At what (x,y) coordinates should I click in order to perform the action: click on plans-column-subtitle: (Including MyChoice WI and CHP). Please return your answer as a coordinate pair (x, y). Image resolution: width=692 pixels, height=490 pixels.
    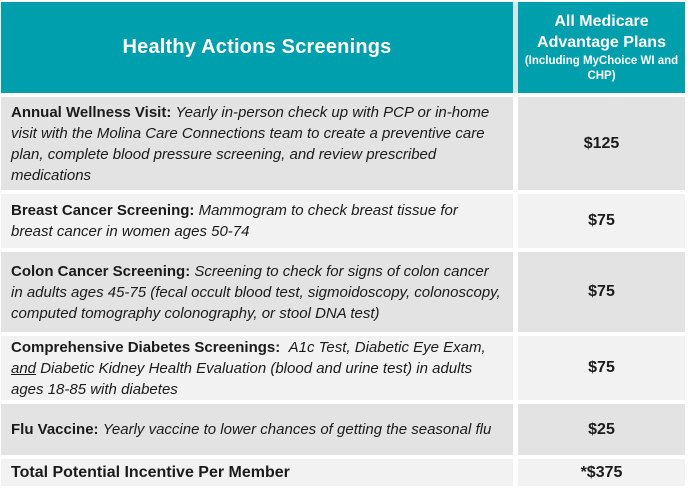
    Looking at the image, I should click on (601, 68).